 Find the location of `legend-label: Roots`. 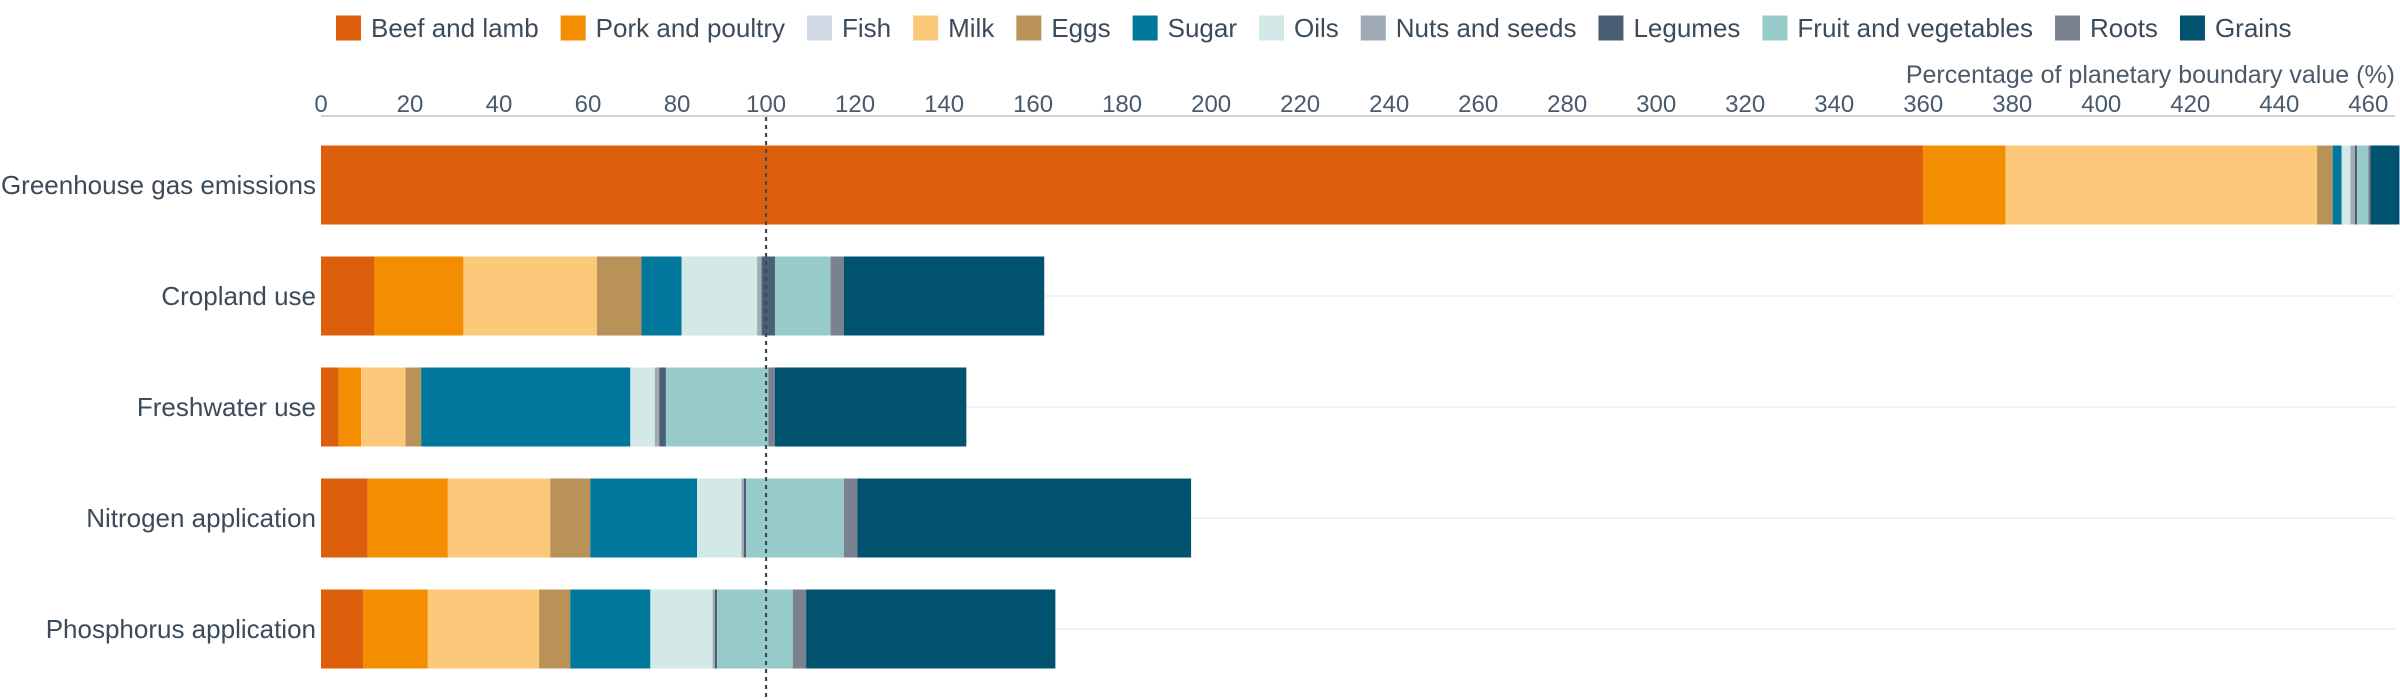

legend-label: Roots is located at coordinates (2124, 28).